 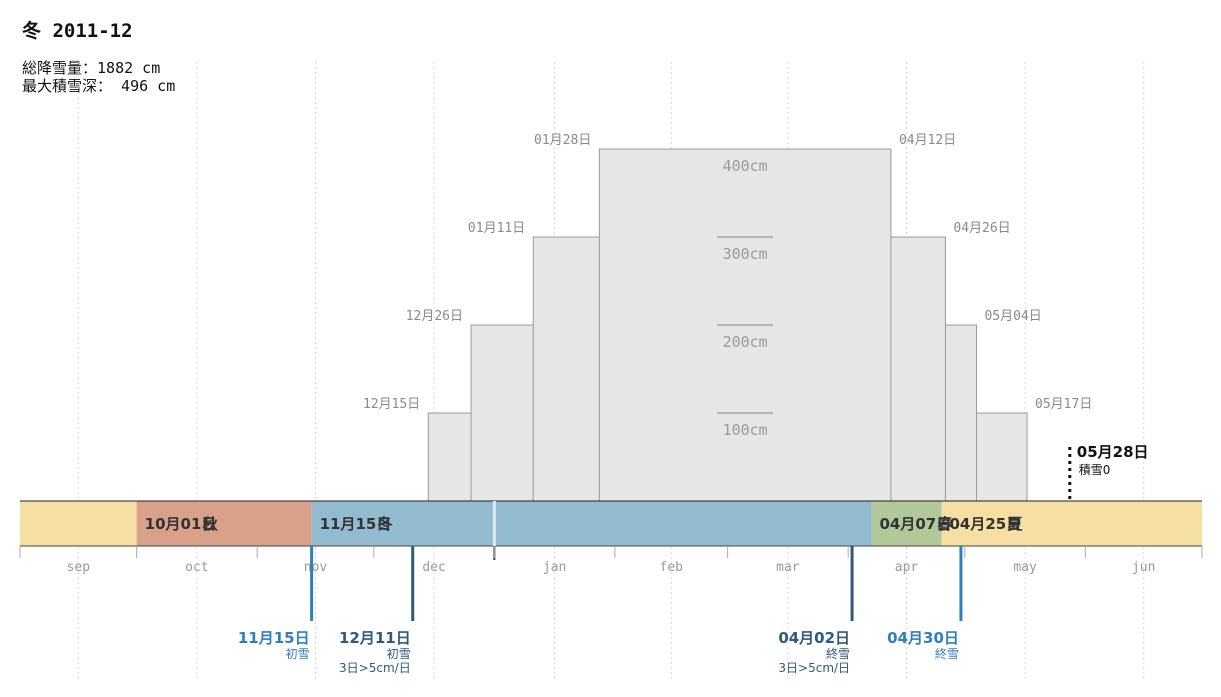 I want to click on snow-event-date: 04月02日, so click(x=814, y=638).